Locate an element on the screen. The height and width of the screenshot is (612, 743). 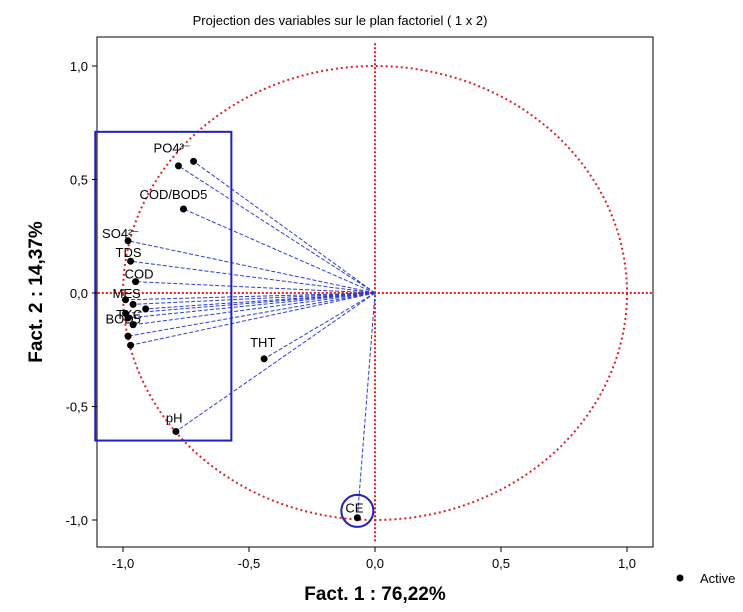
point-label: TDS is located at coordinates (129, 252).